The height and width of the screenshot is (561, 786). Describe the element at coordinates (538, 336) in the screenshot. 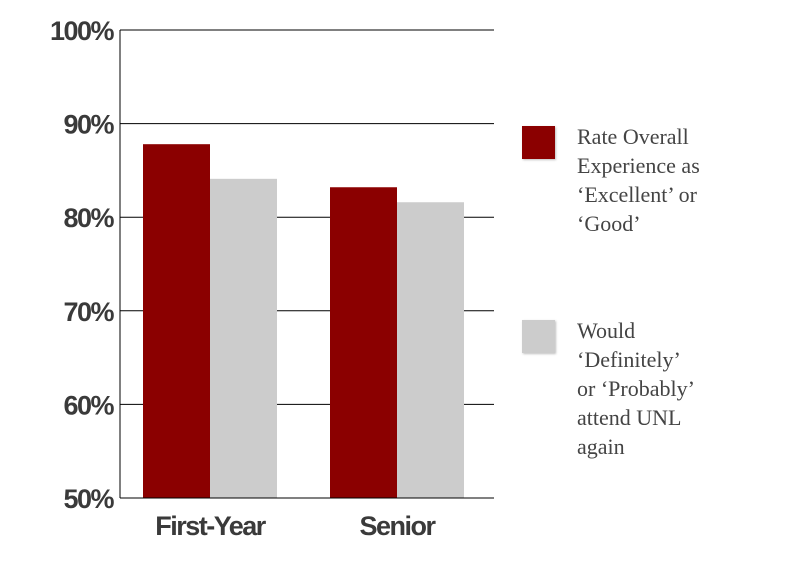

I see `legend-swatch-gray` at that location.